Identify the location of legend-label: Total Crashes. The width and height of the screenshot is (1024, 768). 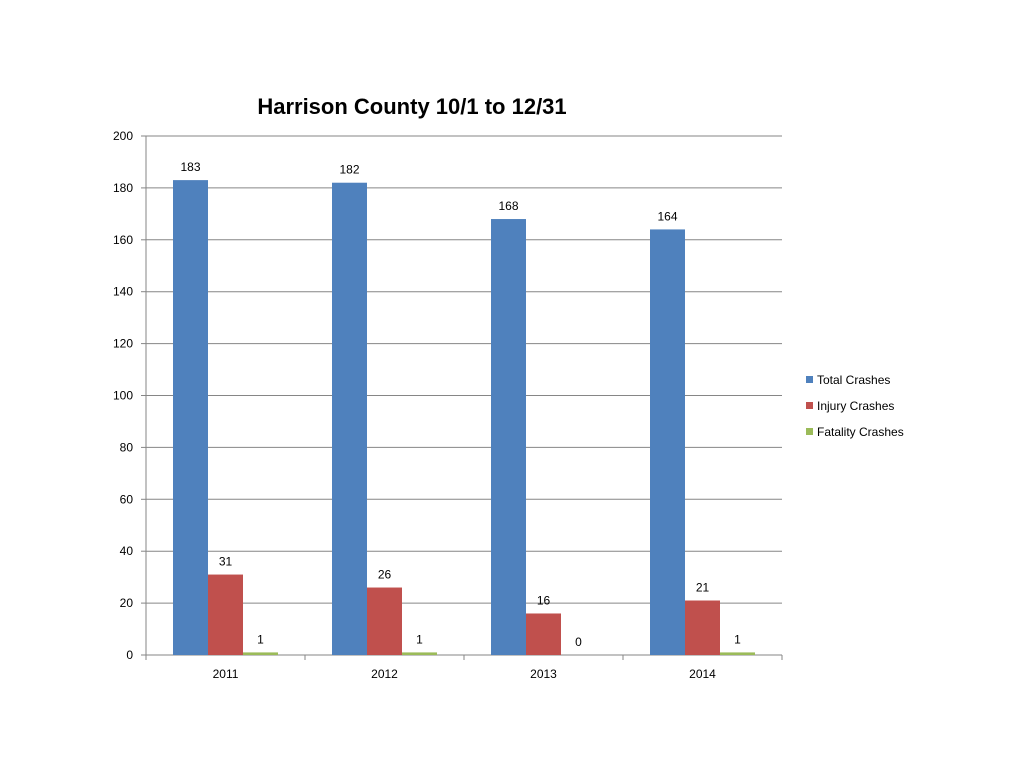
(853, 380).